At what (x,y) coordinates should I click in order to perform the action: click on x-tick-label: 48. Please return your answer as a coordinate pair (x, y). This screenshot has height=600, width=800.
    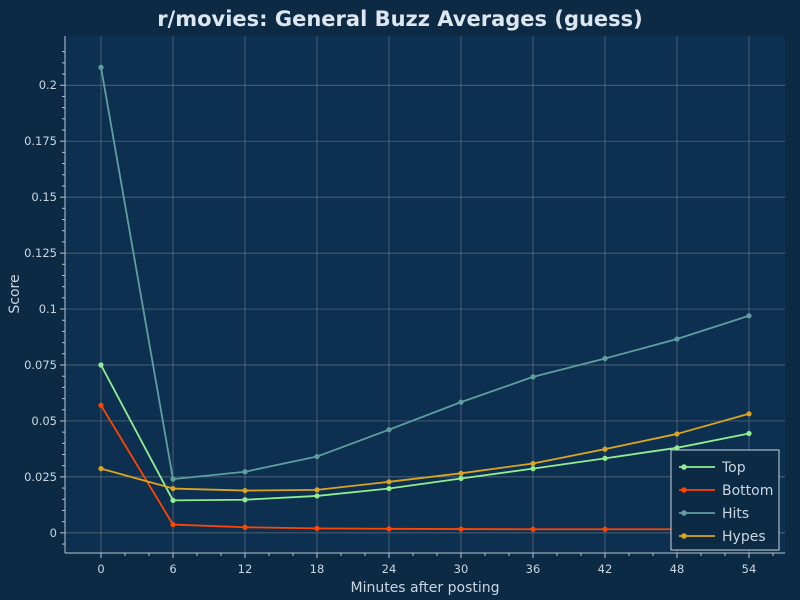
    Looking at the image, I should click on (677, 569).